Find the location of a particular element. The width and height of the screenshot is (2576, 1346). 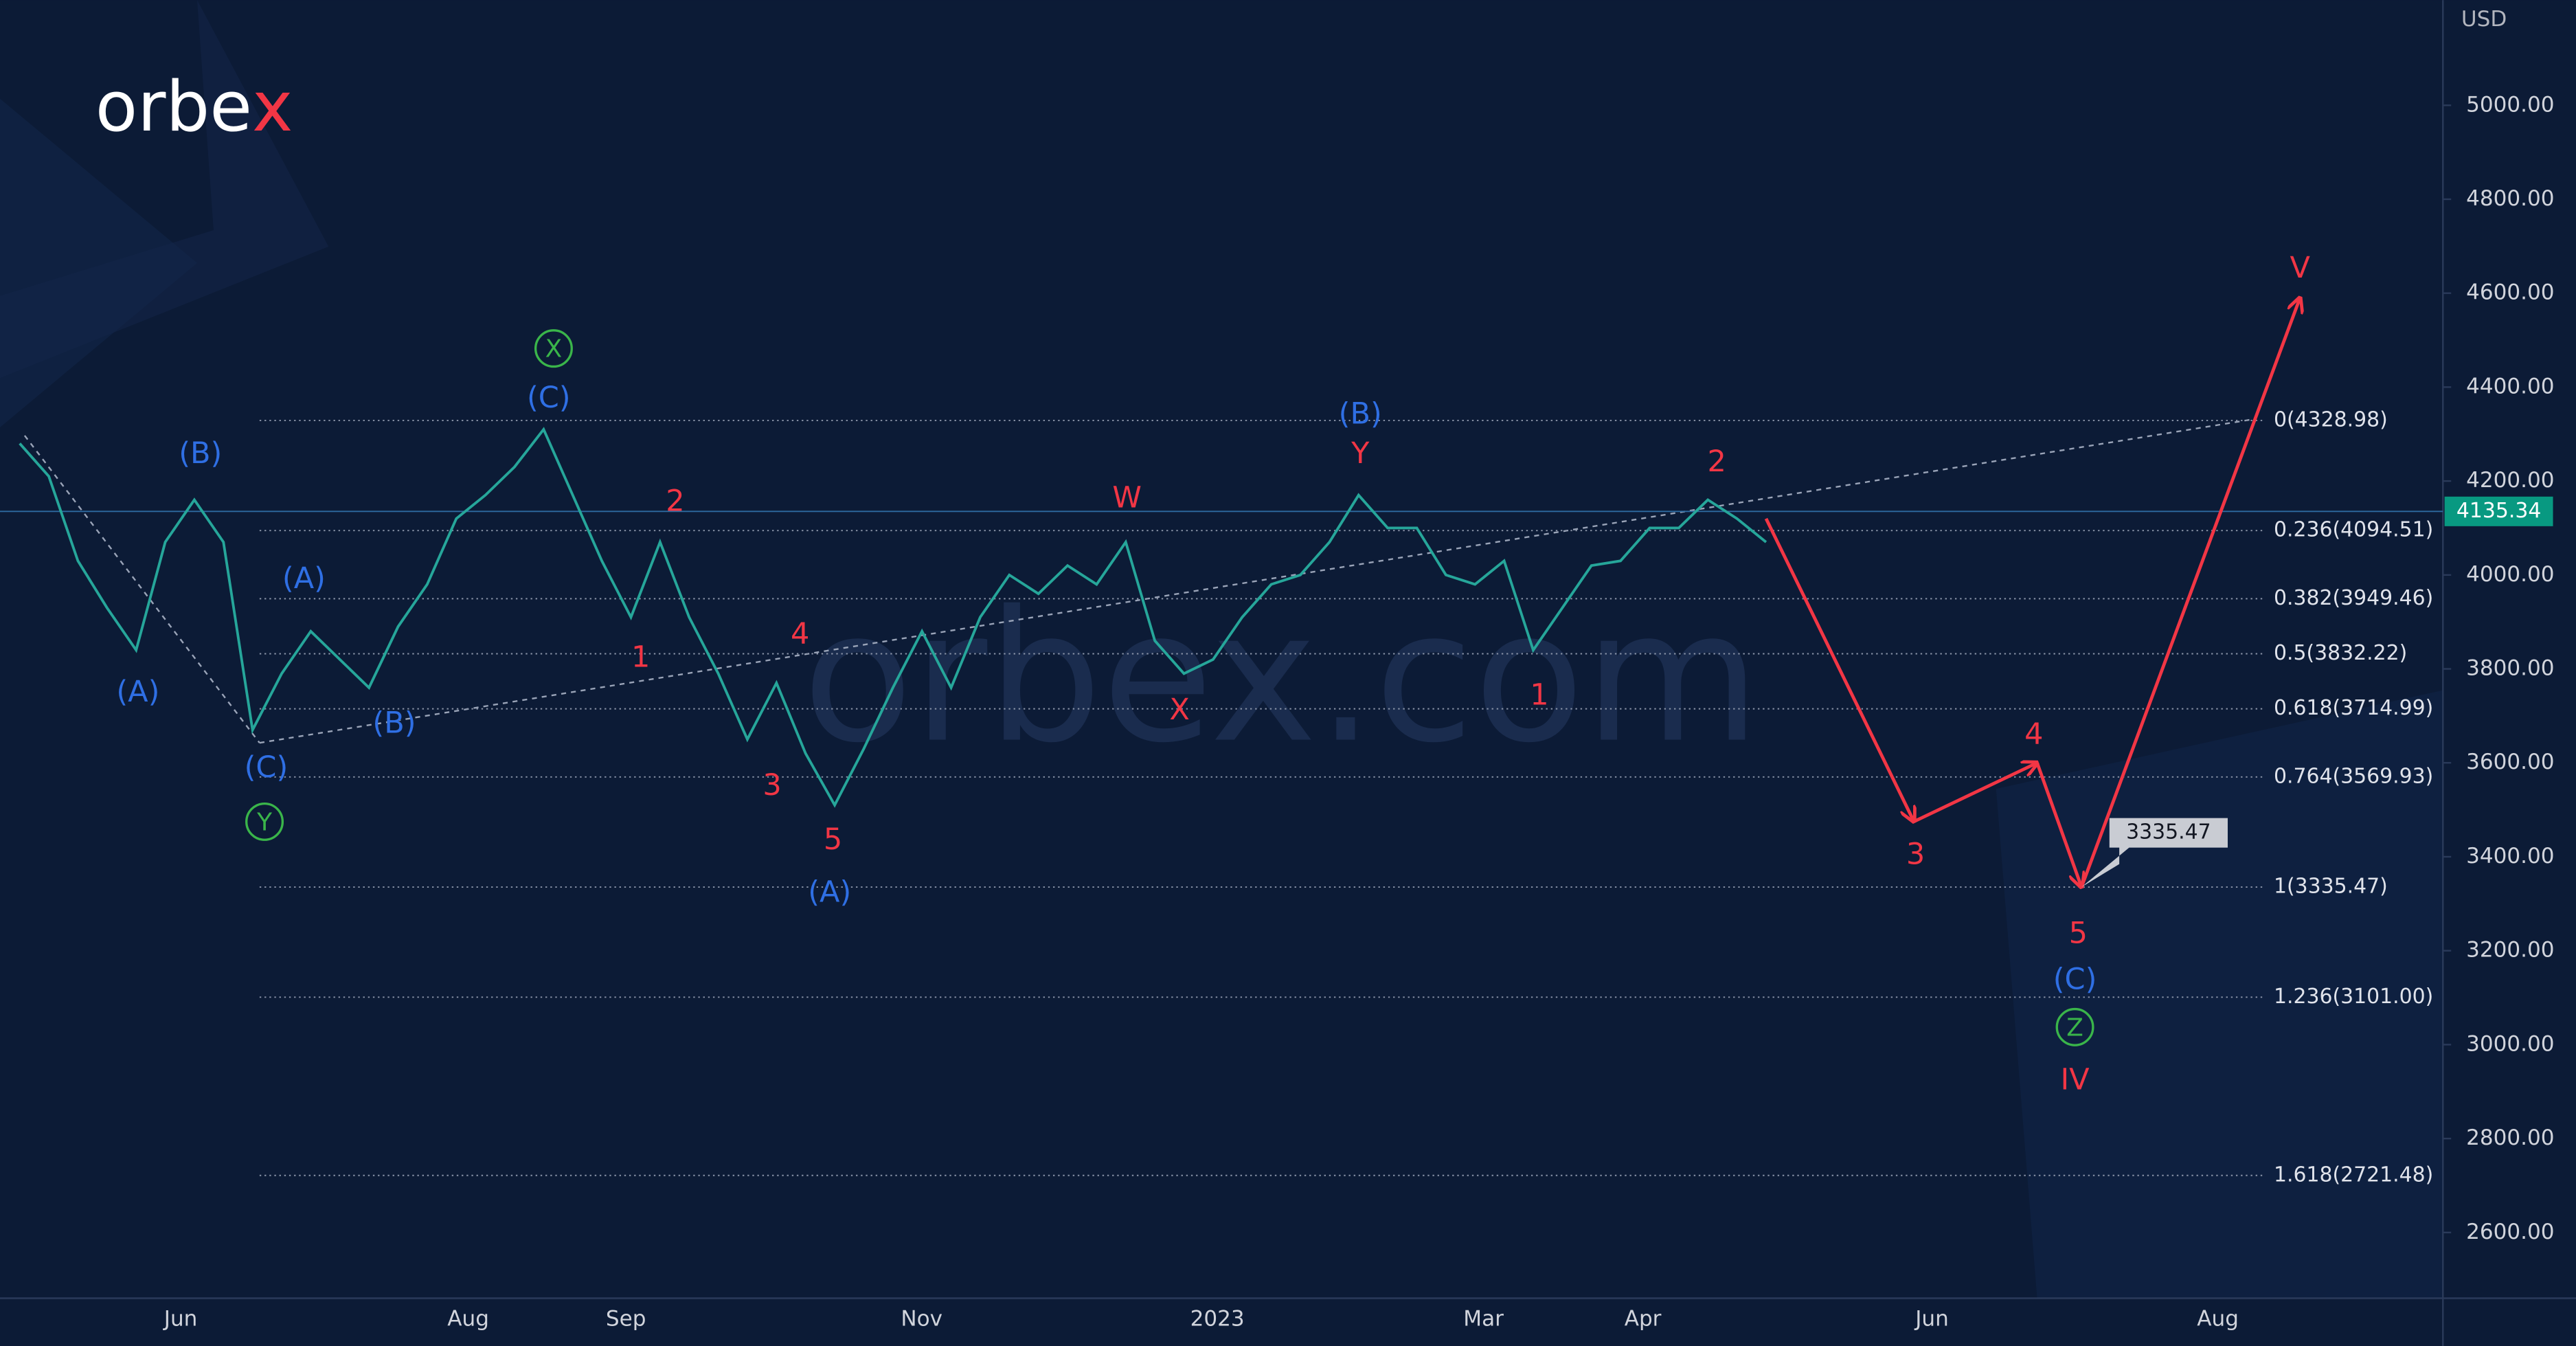

fib-label: 0.382(3949.46) is located at coordinates (2353, 598).